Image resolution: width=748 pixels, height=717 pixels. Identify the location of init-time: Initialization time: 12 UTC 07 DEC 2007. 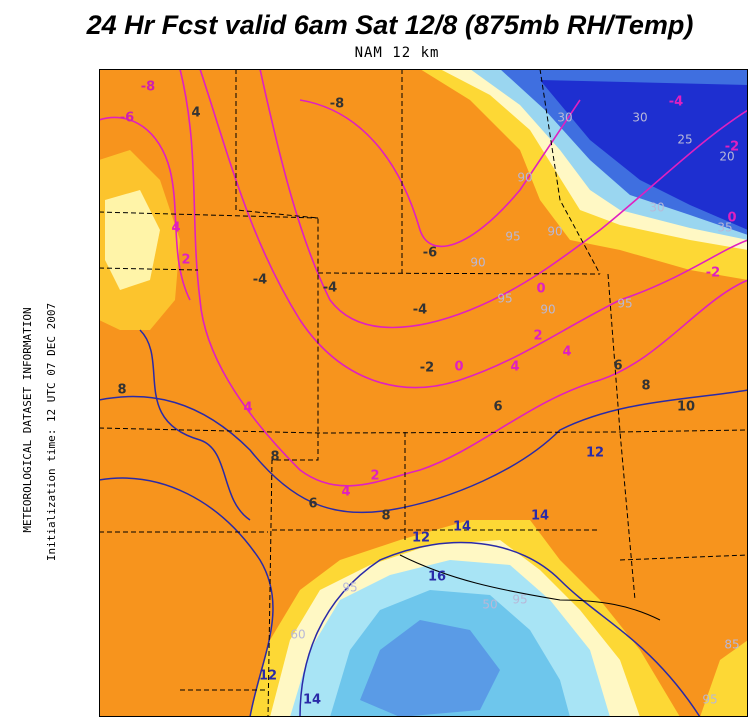
(51, 432).